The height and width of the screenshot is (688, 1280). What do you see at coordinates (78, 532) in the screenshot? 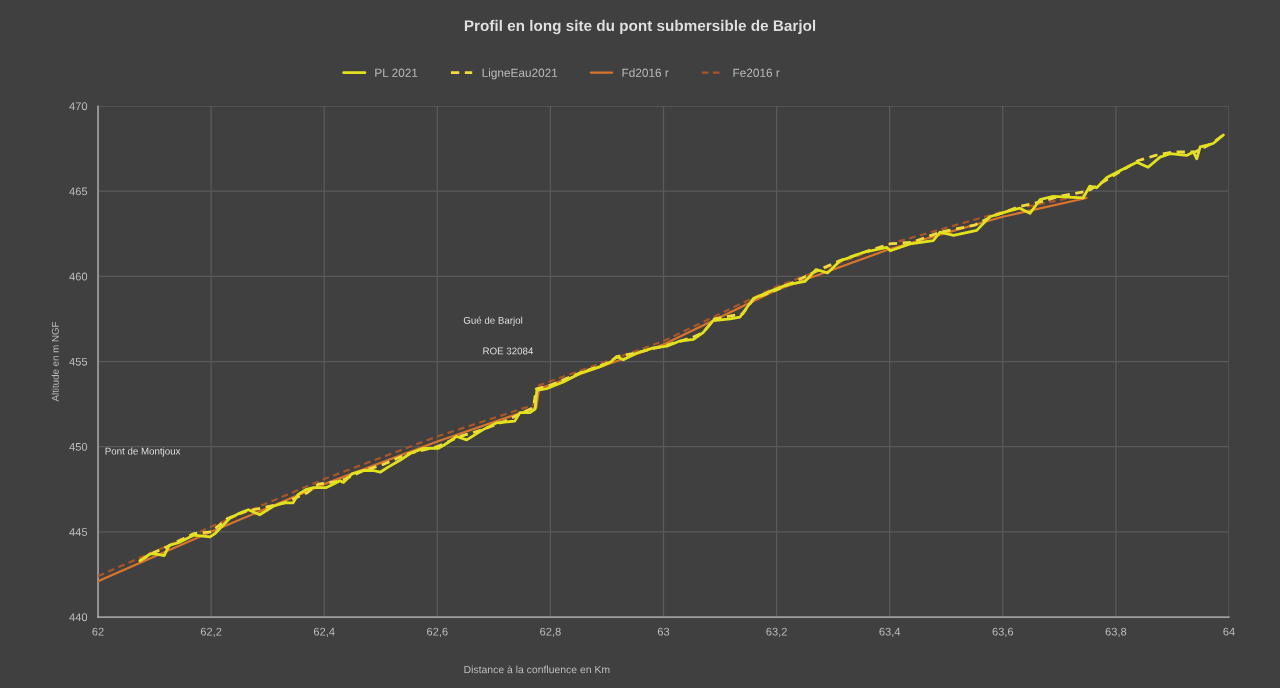
I see `y-tick-label: 445` at bounding box center [78, 532].